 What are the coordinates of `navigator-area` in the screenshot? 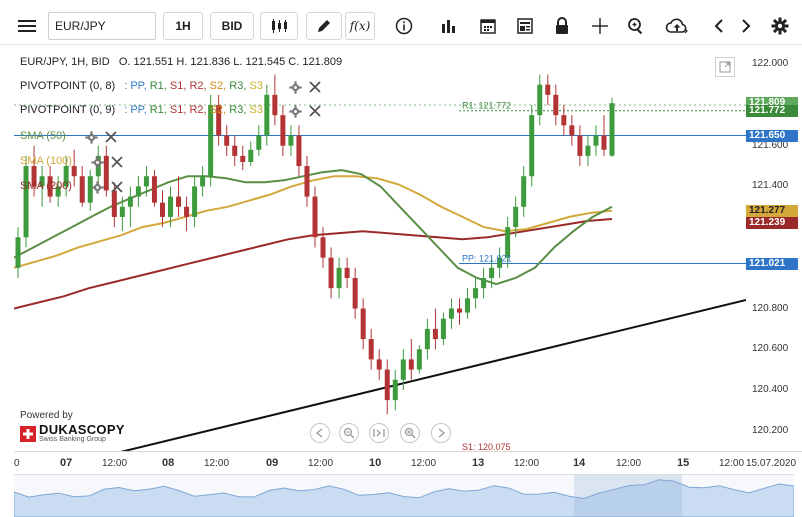 It's located at (404, 498).